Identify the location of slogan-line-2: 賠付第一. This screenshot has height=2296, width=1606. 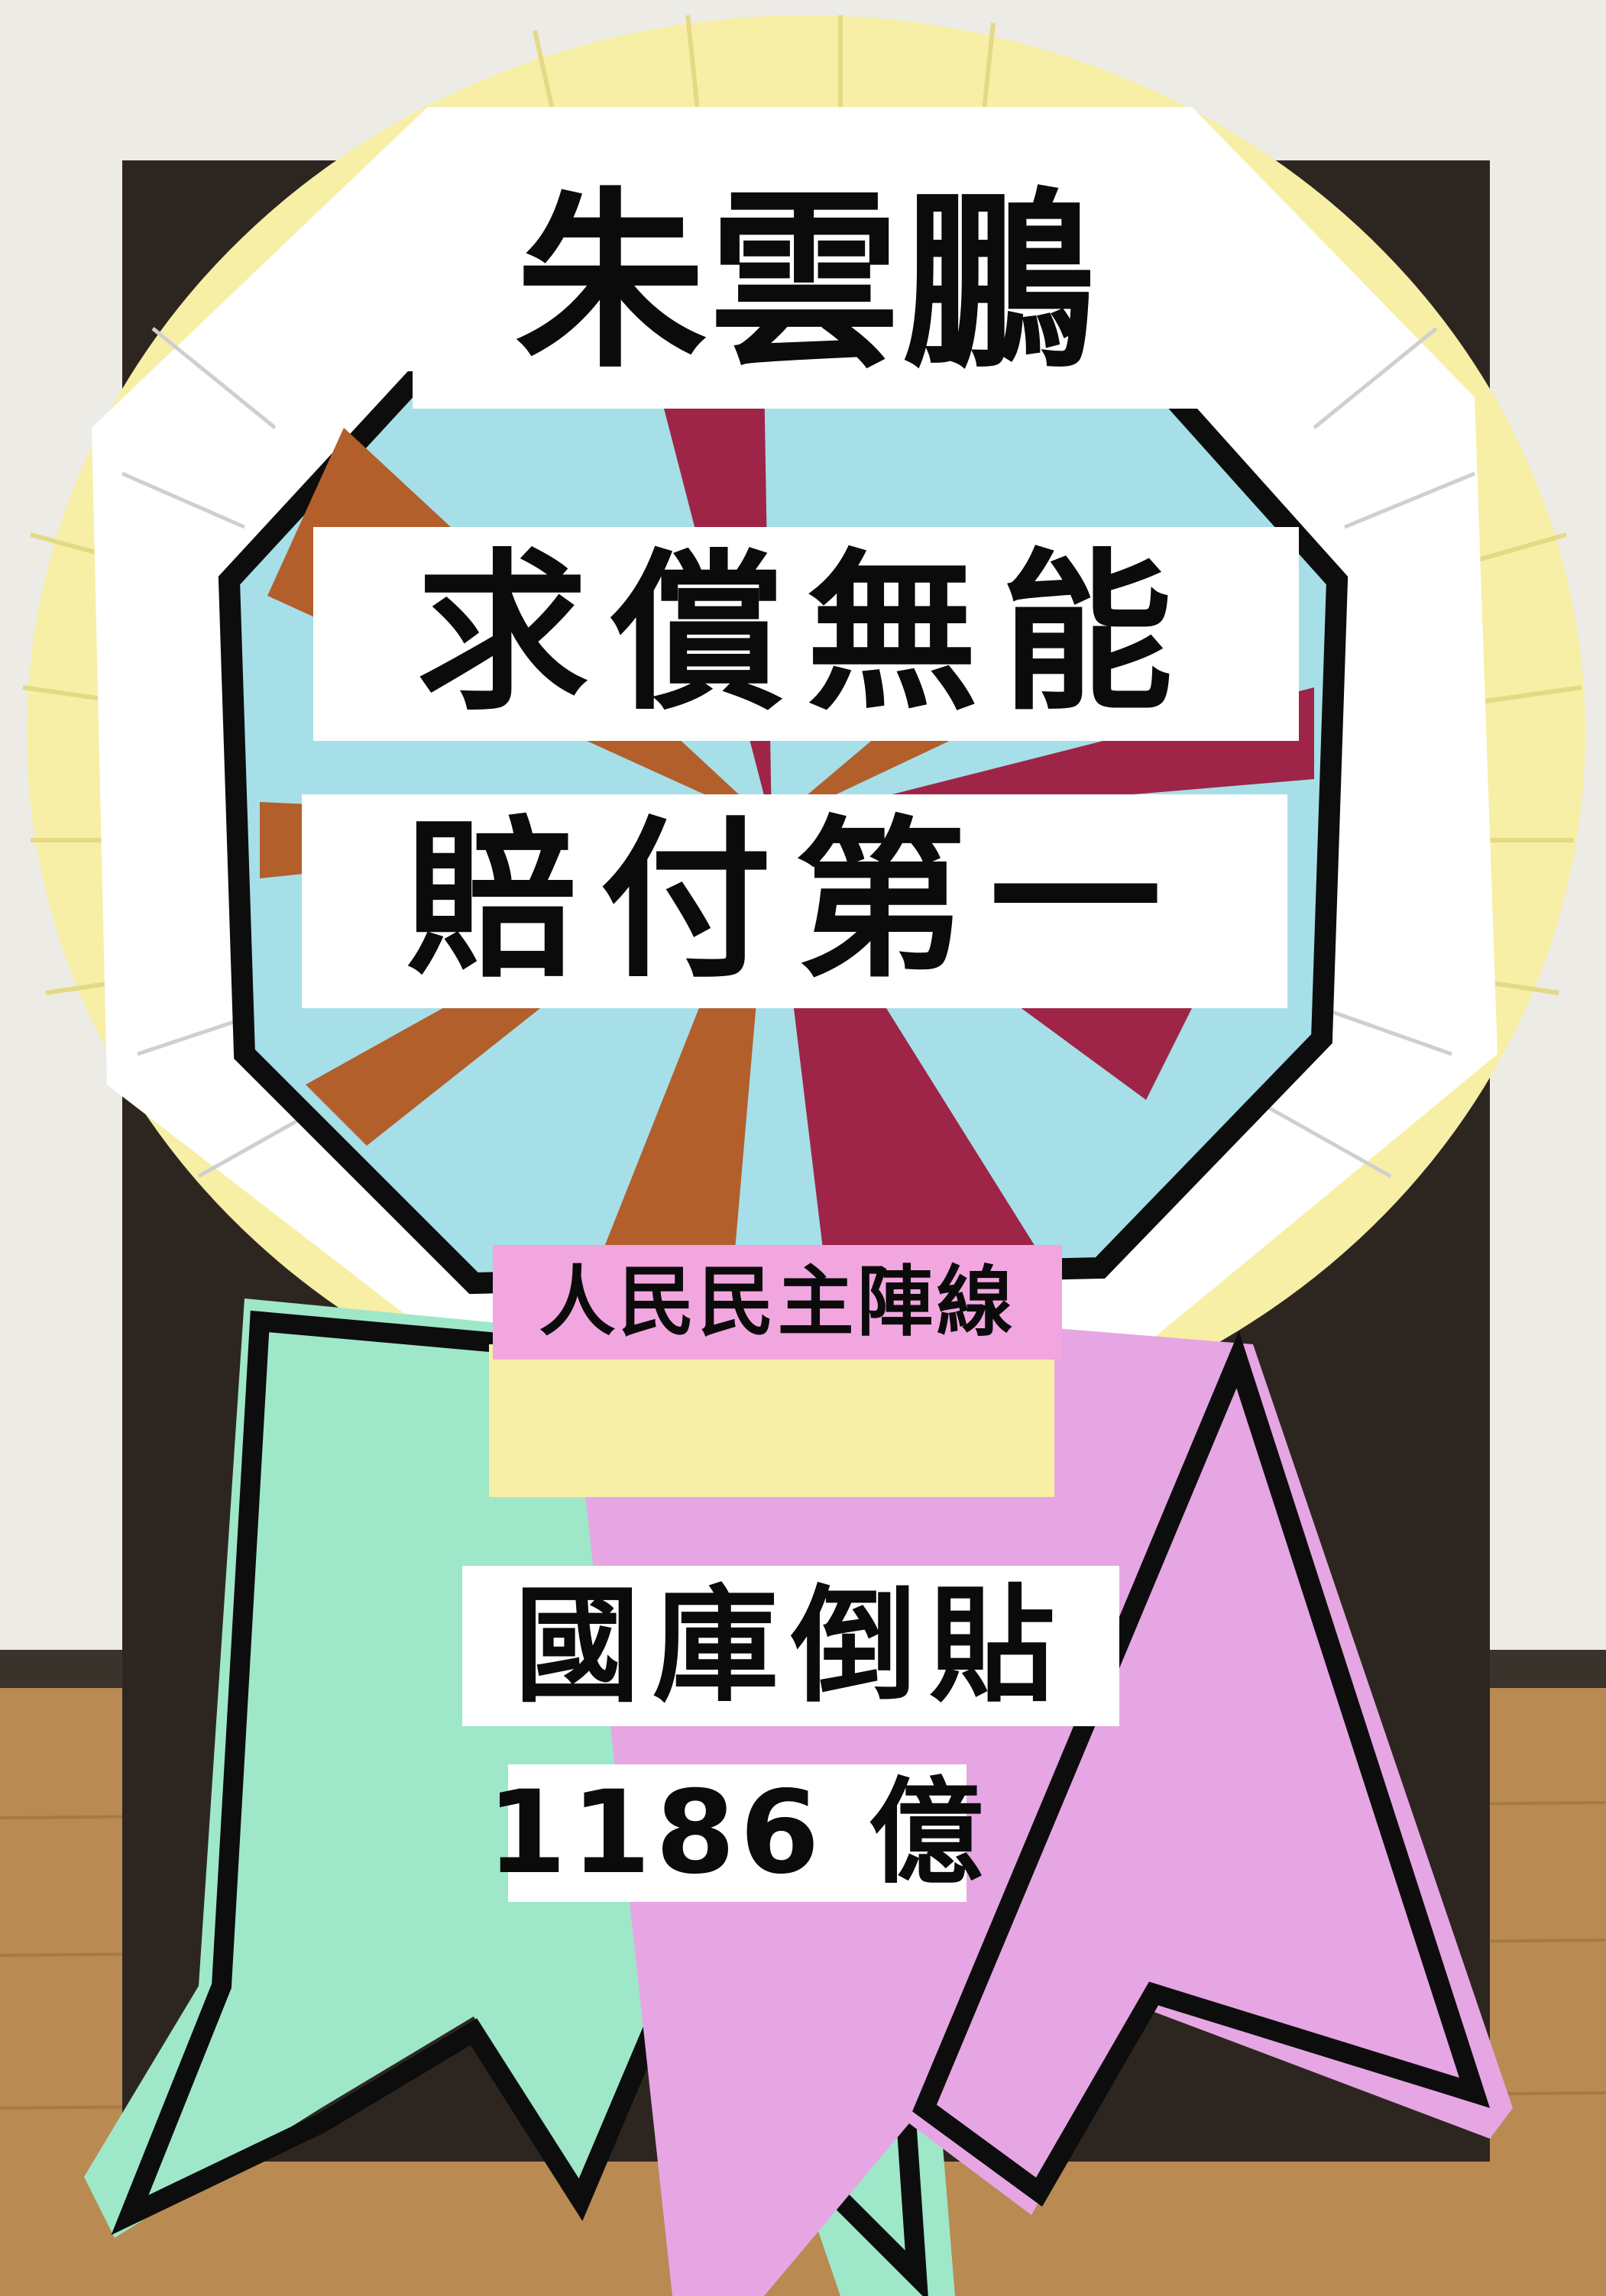
(794, 901).